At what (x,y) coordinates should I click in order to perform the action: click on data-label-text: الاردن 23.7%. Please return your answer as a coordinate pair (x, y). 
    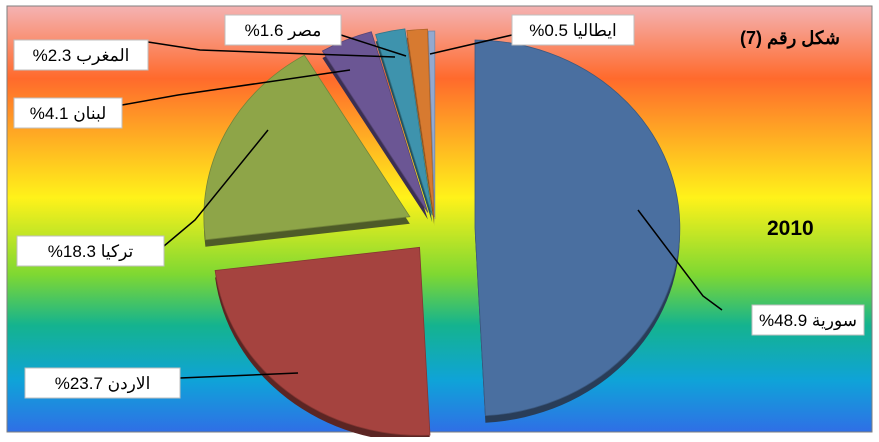
    Looking at the image, I should click on (103, 384).